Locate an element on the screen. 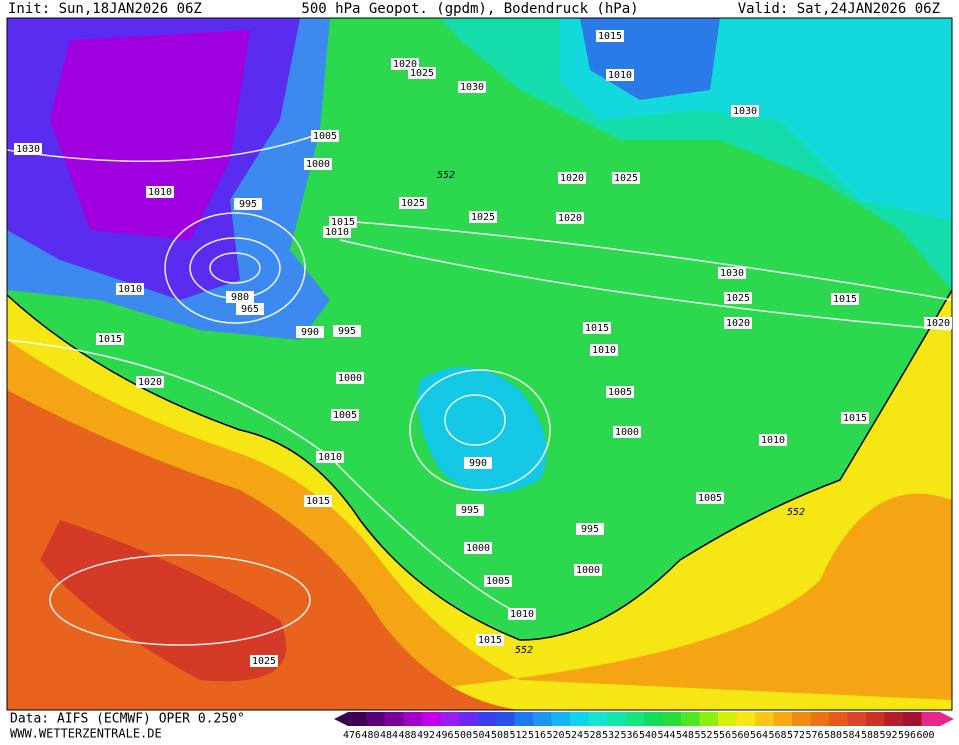 The image size is (959, 745). colorbar-label: 580 is located at coordinates (833, 735).